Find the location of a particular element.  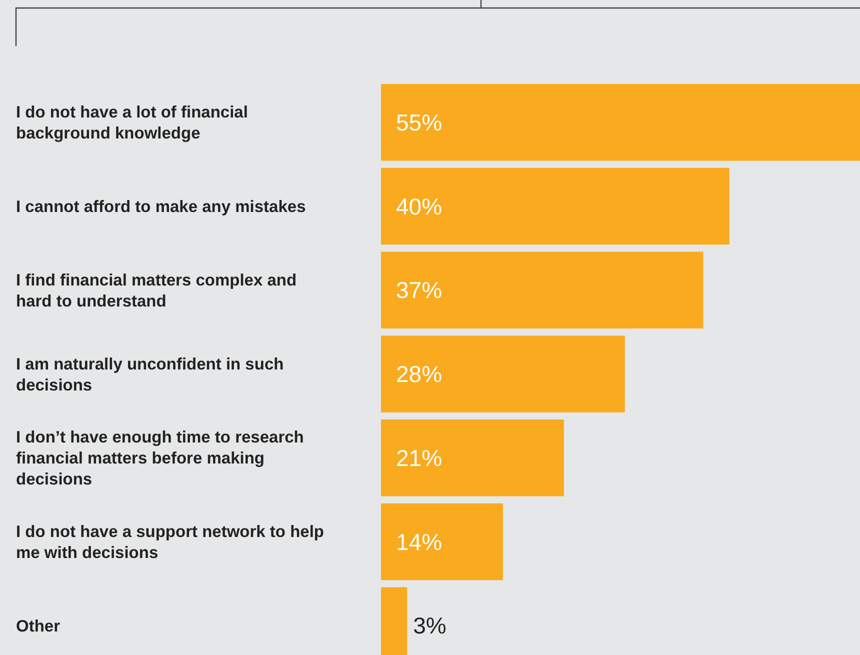

y-tick-label: Other is located at coordinates (38, 626).